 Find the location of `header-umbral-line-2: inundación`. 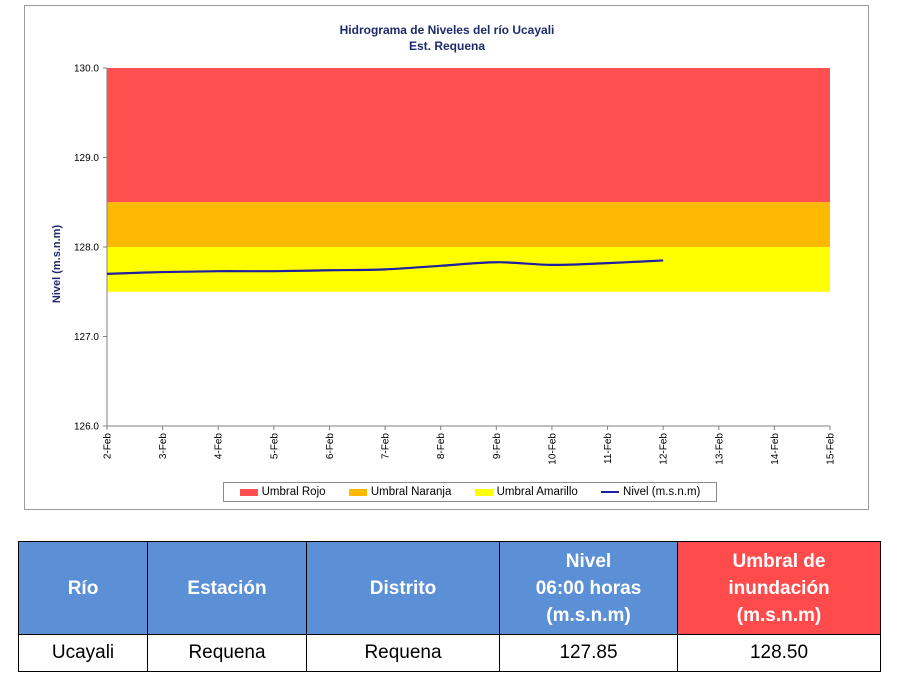

header-umbral-line-2: inundación is located at coordinates (779, 588).